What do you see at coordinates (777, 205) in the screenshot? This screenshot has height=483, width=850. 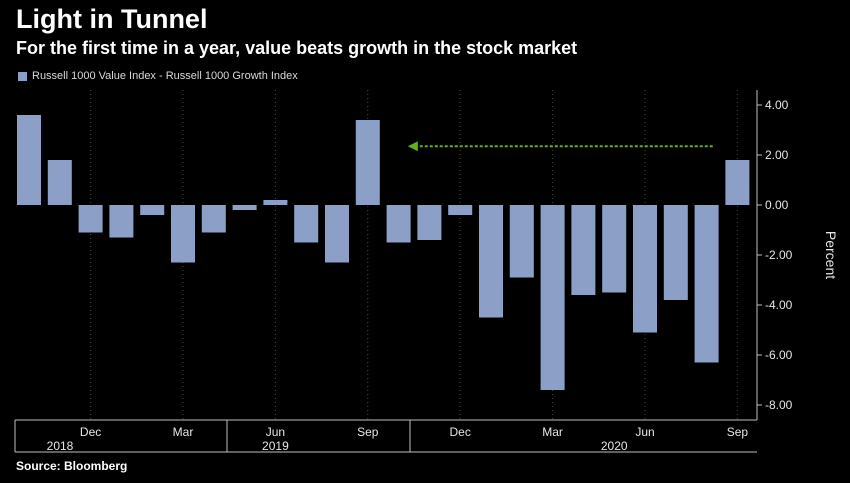 I see `y-tick-label: 0.00` at bounding box center [777, 205].